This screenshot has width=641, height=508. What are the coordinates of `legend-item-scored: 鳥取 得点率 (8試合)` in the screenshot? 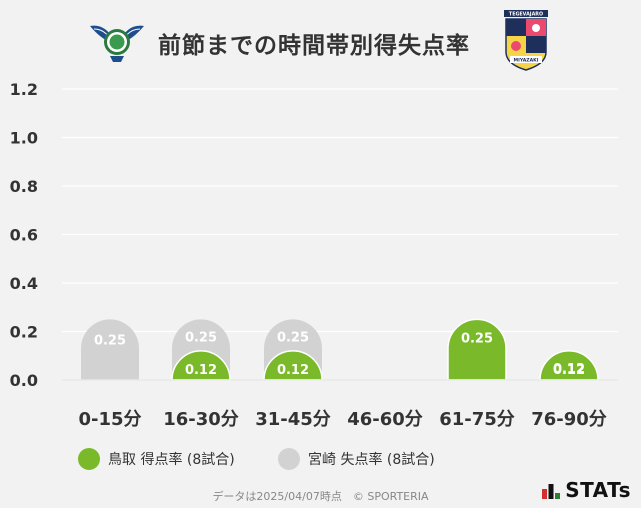 It's located at (156, 459).